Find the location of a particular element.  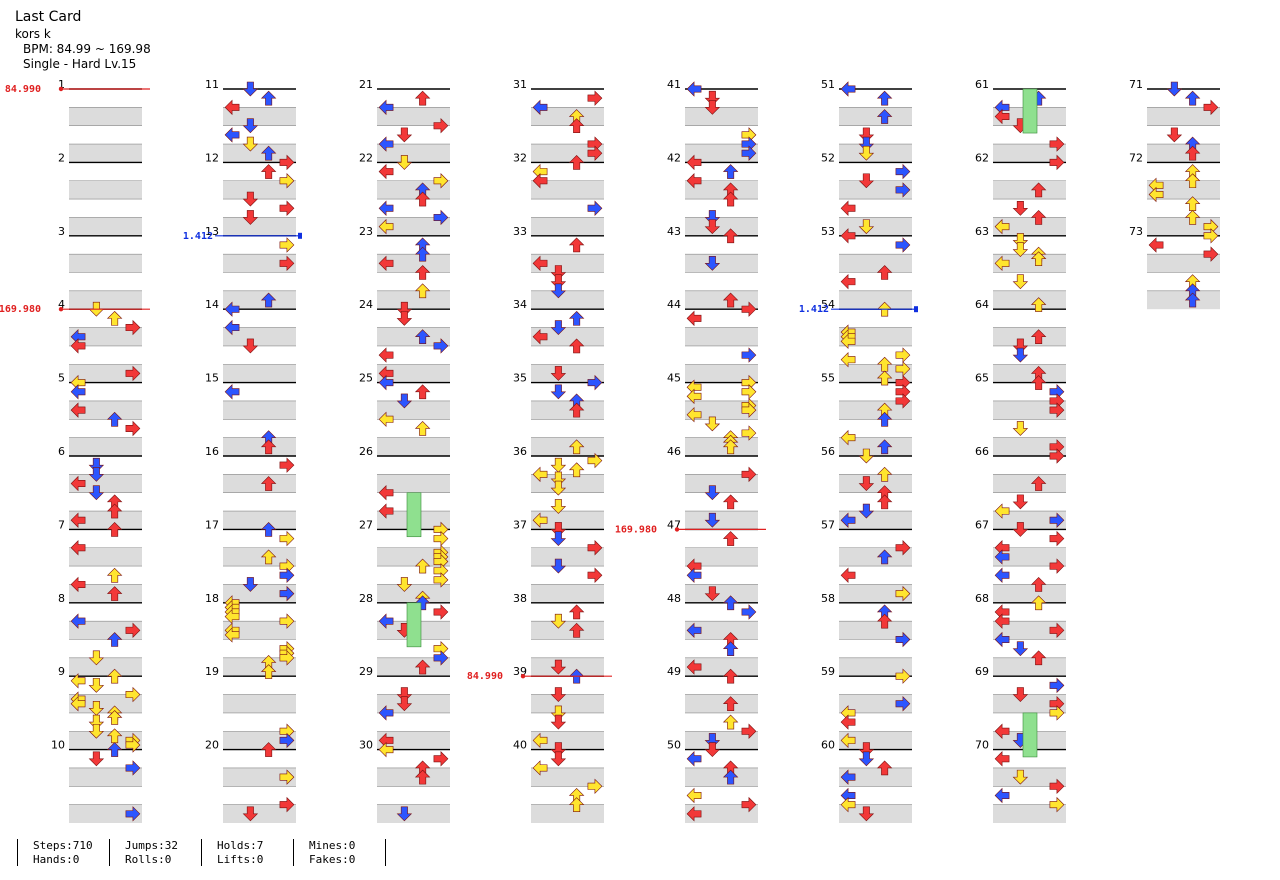

stat-mines: Mines:0 is located at coordinates (332, 845).